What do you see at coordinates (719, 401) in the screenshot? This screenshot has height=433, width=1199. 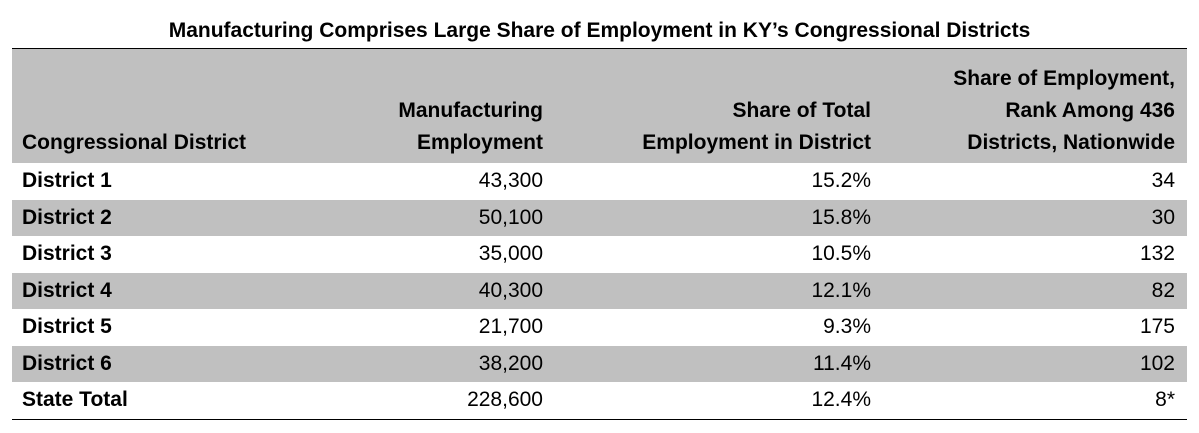 I see `cell: 12.4%` at bounding box center [719, 401].